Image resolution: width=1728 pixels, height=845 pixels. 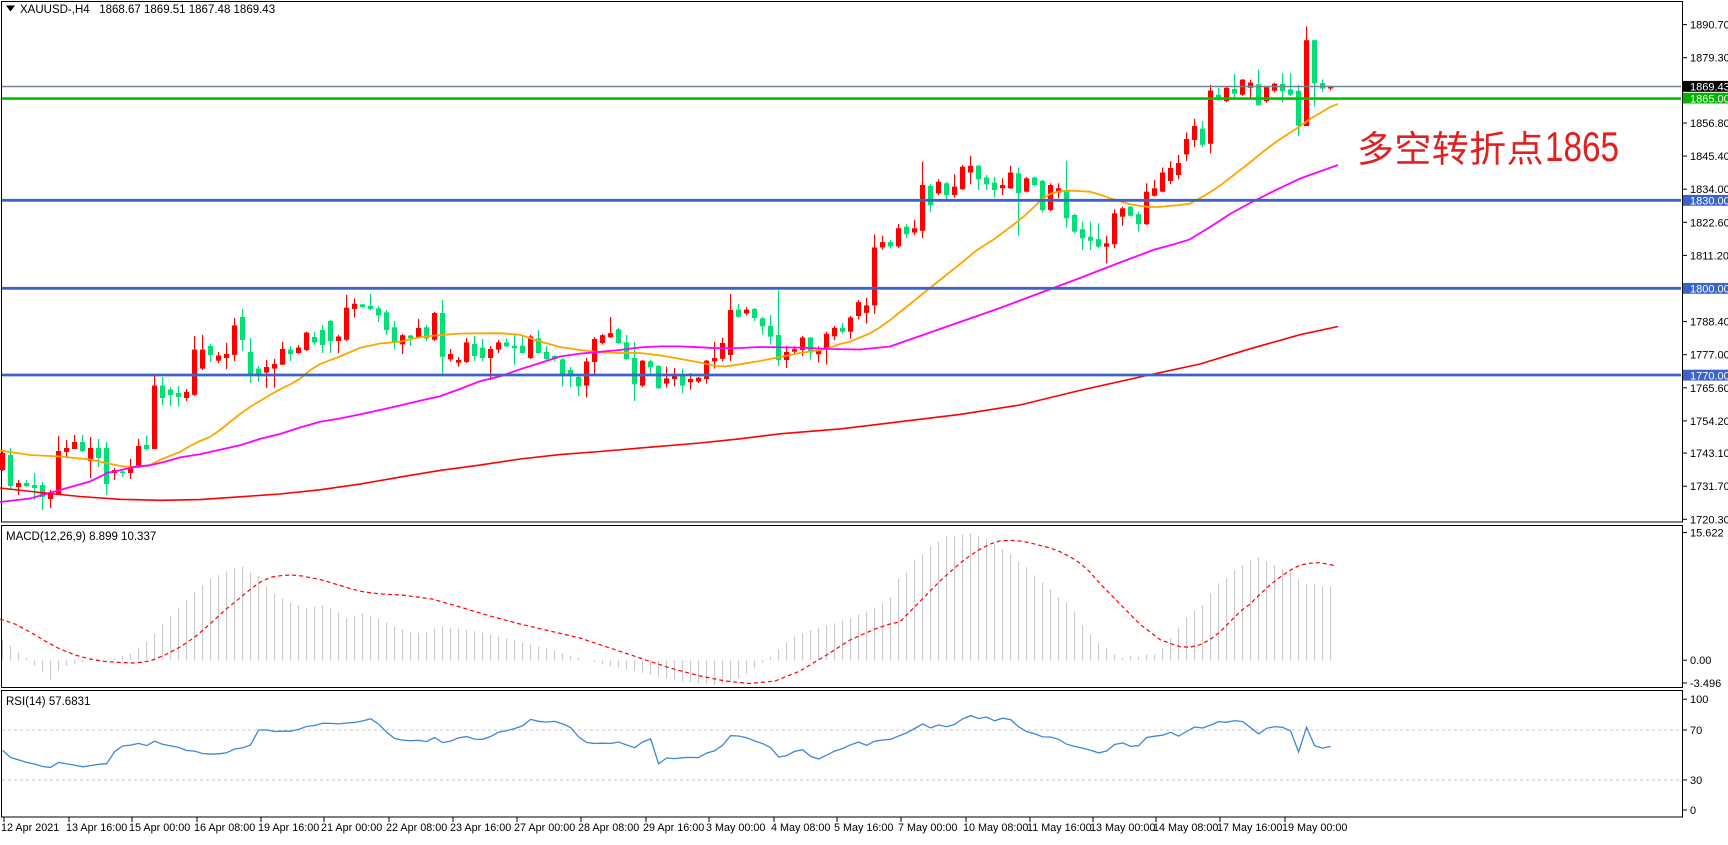 I want to click on svg-text: 70, so click(x=1696, y=731).